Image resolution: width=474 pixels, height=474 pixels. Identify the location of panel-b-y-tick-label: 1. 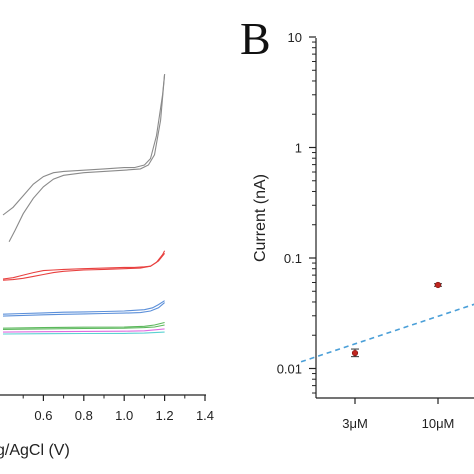
(298, 148).